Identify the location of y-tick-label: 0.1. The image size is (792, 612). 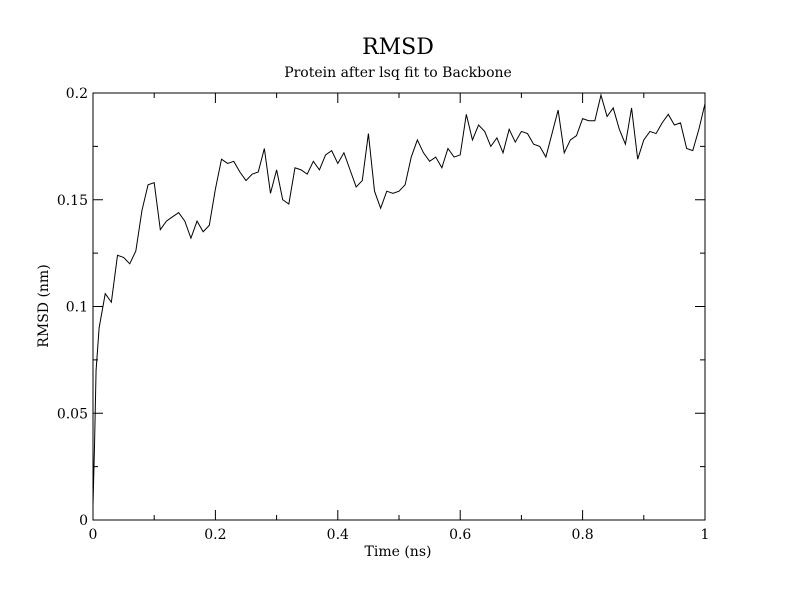
(77, 308).